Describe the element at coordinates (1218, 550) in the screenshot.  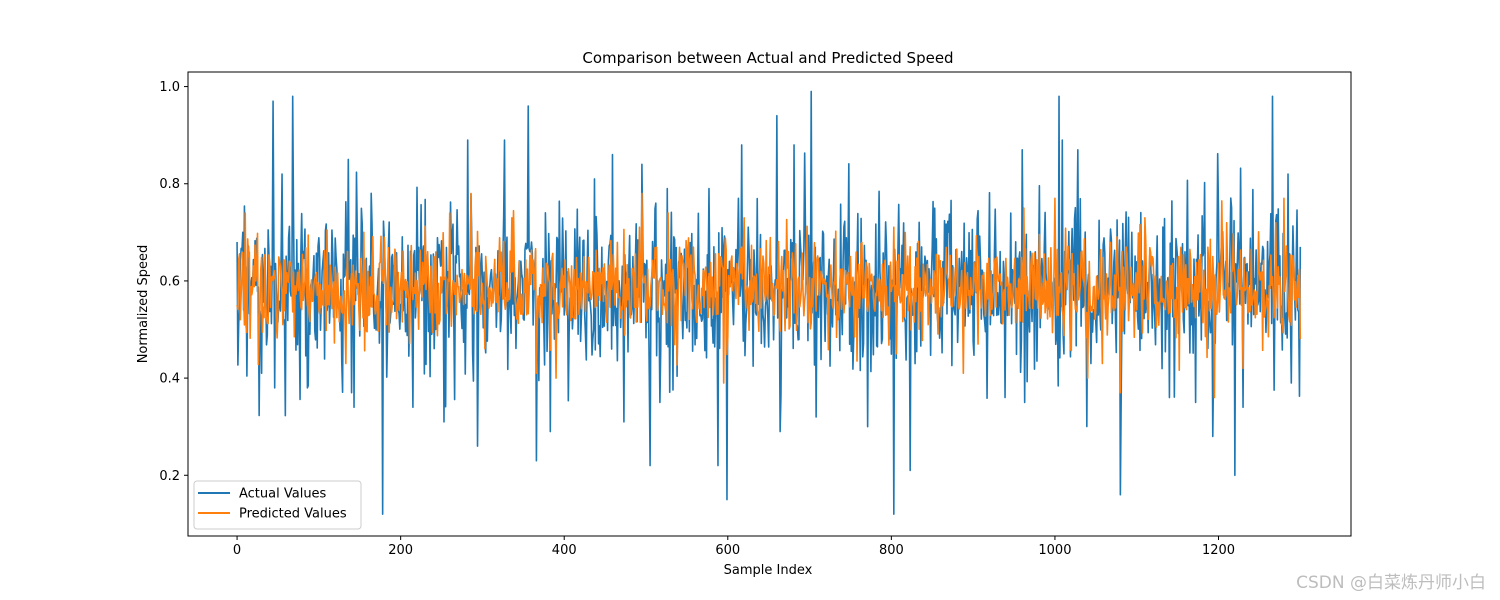
I see `x-tick-label: 1200` at that location.